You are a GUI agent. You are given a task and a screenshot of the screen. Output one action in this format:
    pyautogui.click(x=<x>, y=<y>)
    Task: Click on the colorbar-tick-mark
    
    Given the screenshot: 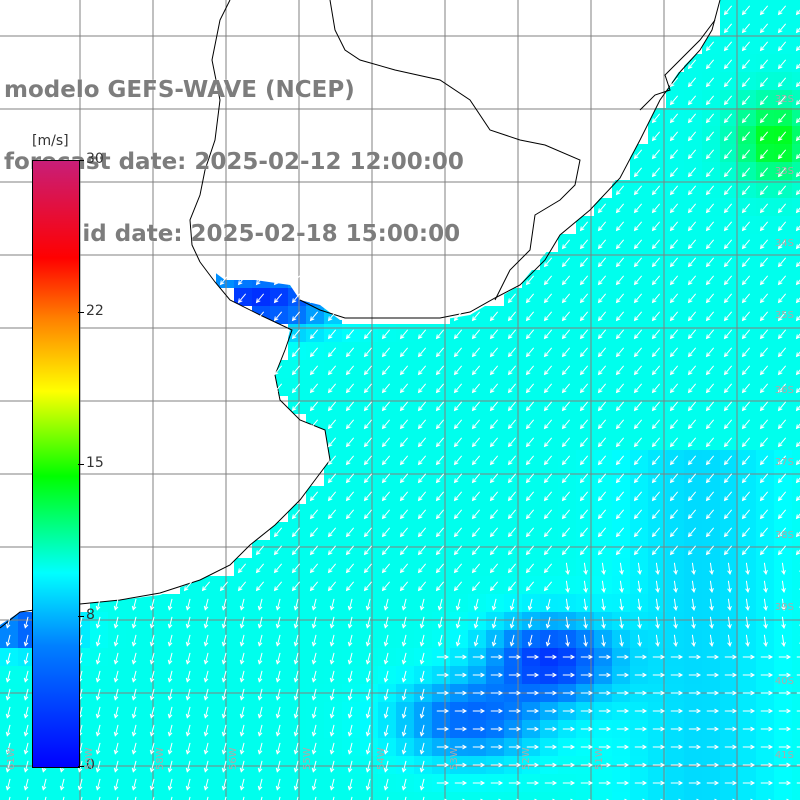 What is the action you would take?
    pyautogui.click(x=81, y=312)
    